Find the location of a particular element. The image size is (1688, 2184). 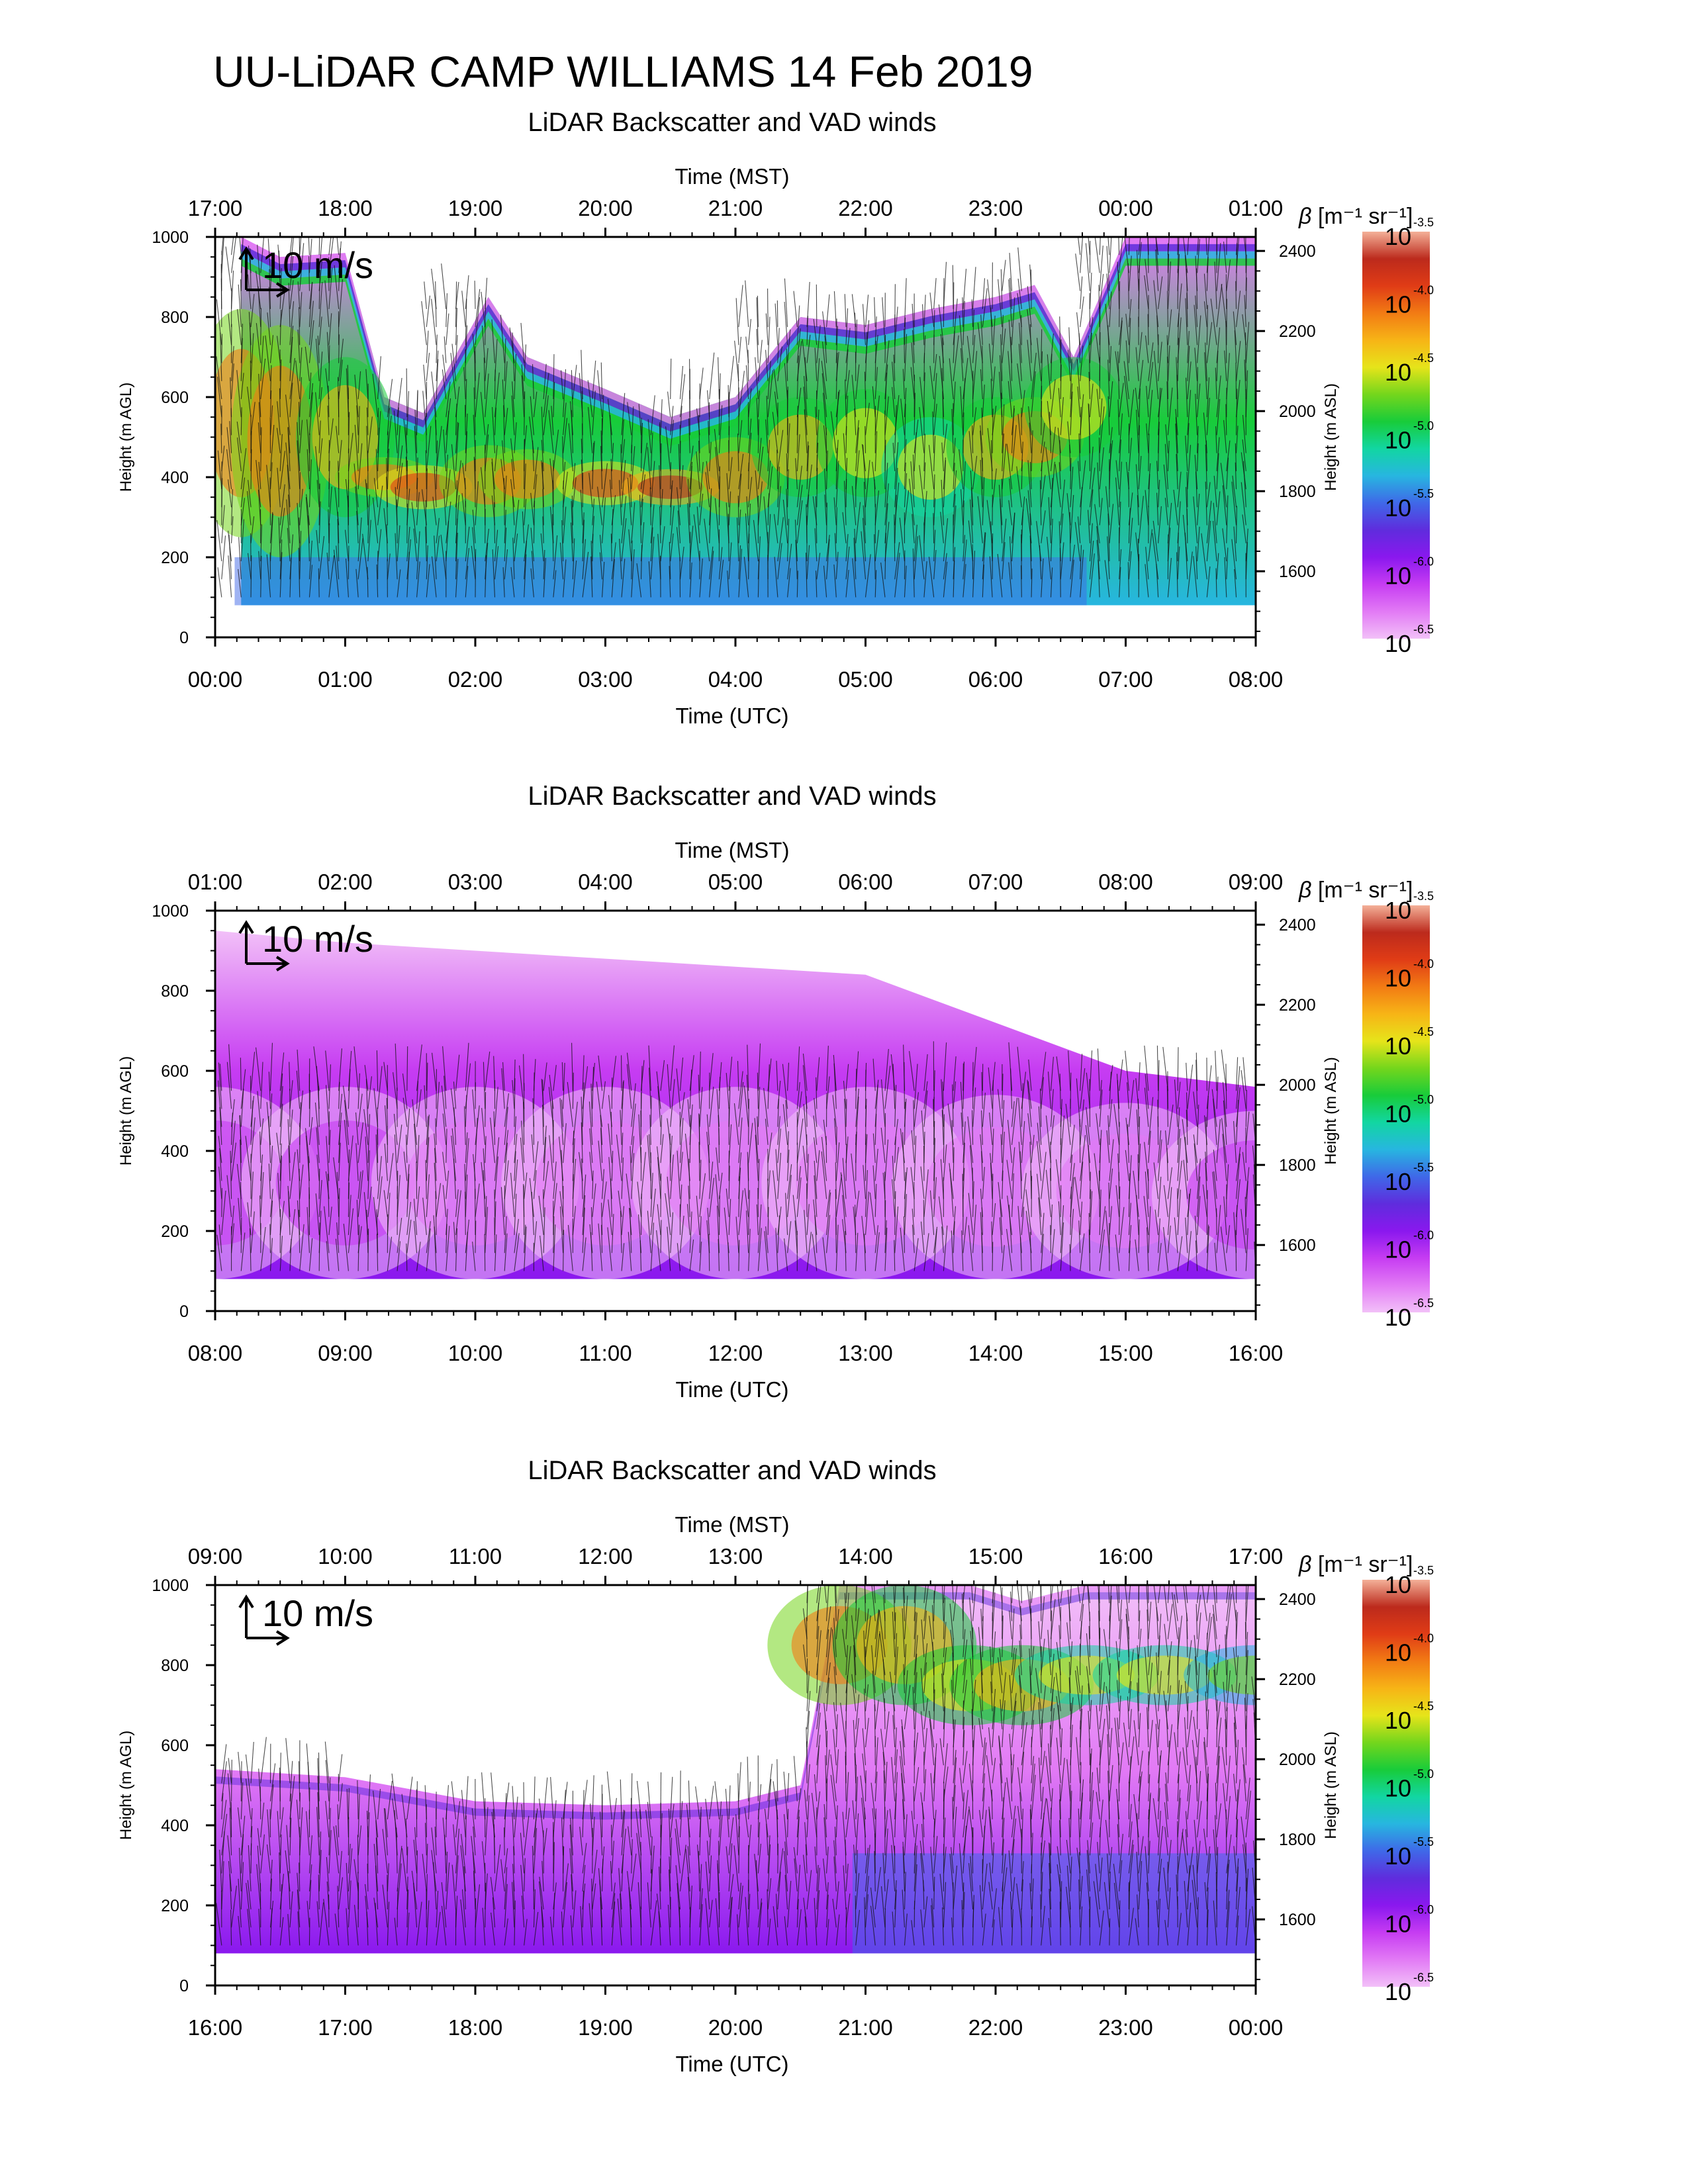

x-bottom-tick-label: 13:00 is located at coordinates (865, 1353).